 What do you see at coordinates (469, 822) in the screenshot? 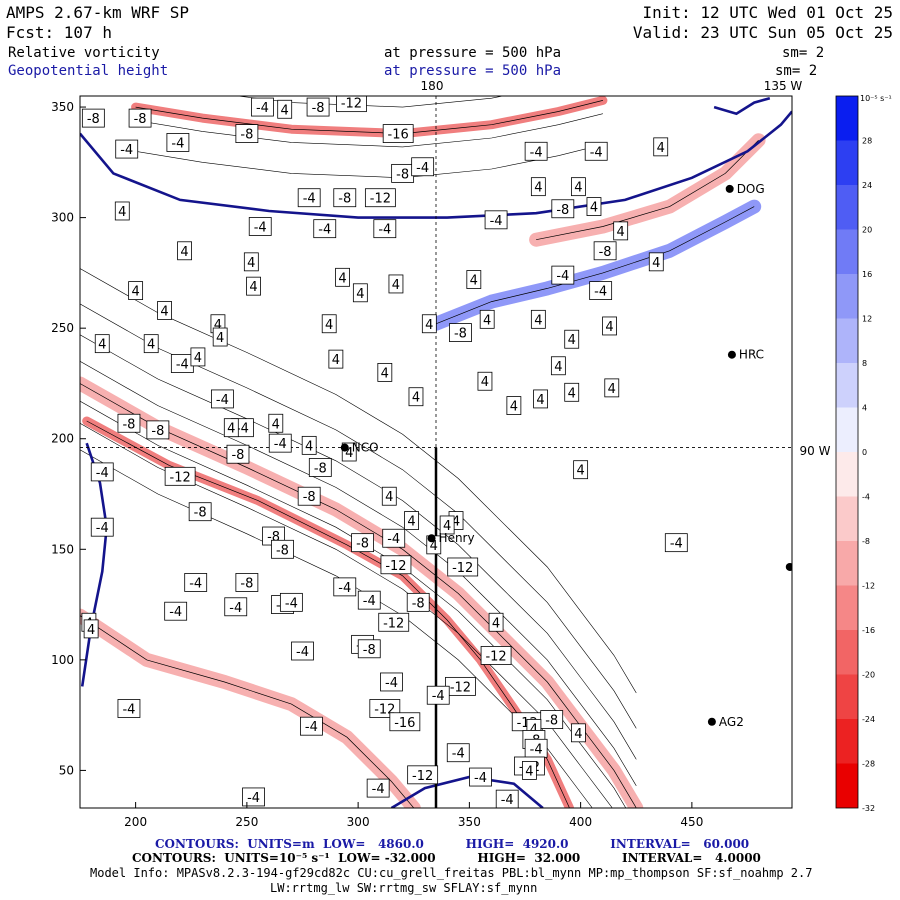
I see `x-tick-label: 350` at bounding box center [469, 822].